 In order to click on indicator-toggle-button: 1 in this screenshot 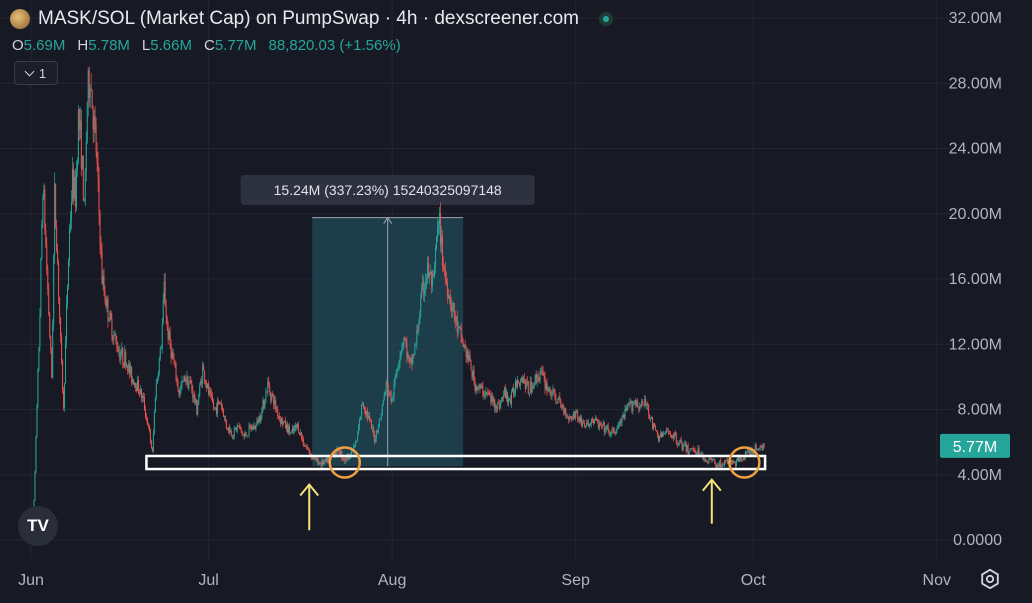, I will do `click(36, 73)`.